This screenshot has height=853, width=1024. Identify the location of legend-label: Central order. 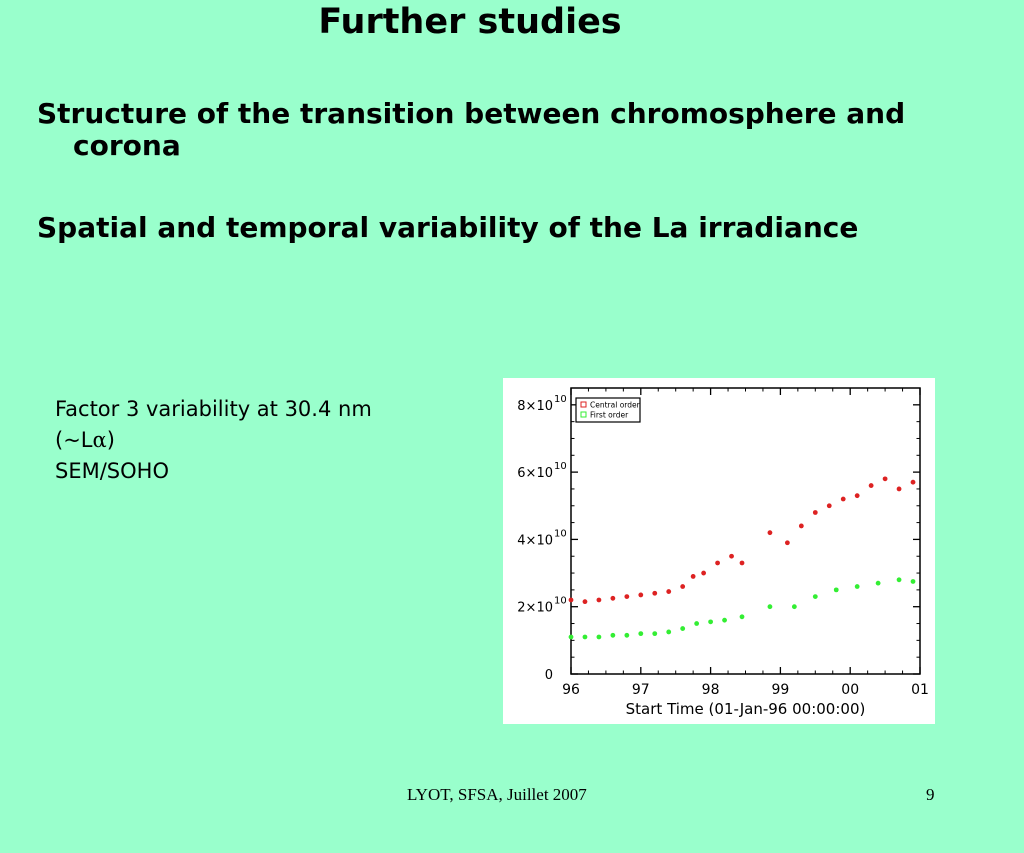
(615, 405).